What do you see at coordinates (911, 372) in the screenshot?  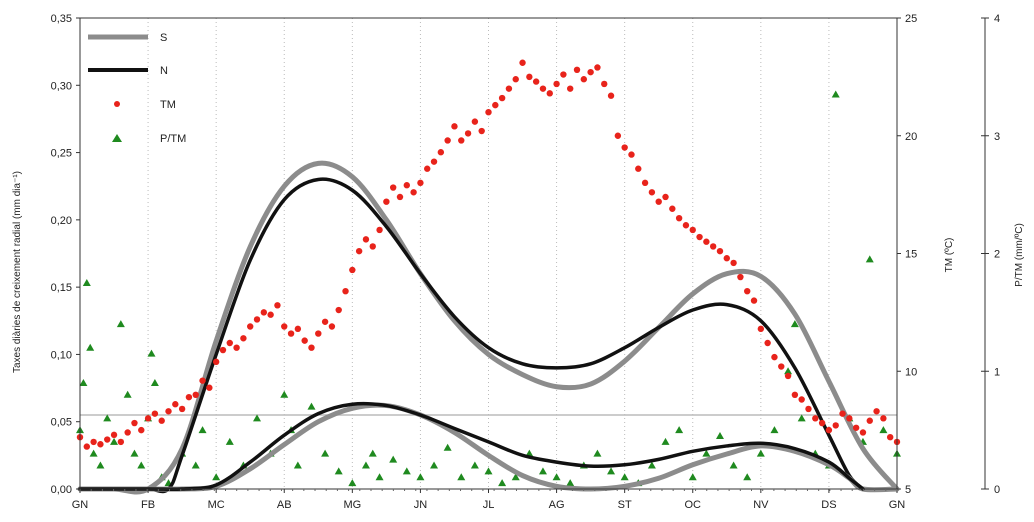 I see `y-tick-label-tm: 10` at bounding box center [911, 372].